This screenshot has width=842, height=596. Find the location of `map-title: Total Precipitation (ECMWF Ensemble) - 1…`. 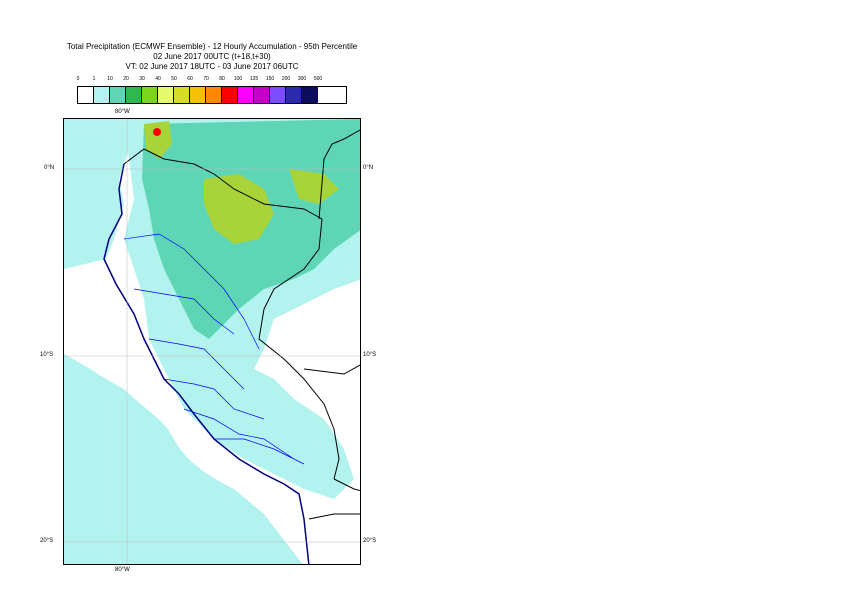

map-title: Total Precipitation (ECMWF Ensemble) - 1… is located at coordinates (212, 57).